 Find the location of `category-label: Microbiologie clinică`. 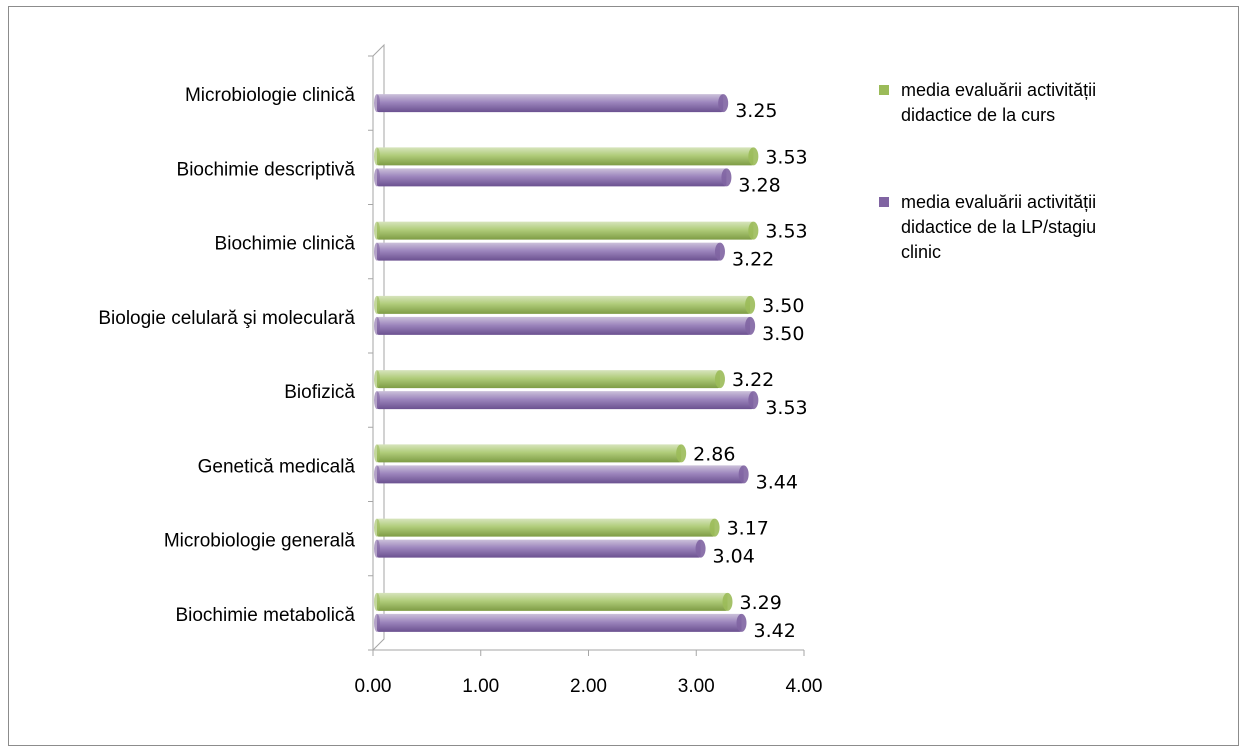

category-label: Microbiologie clinică is located at coordinates (270, 95).